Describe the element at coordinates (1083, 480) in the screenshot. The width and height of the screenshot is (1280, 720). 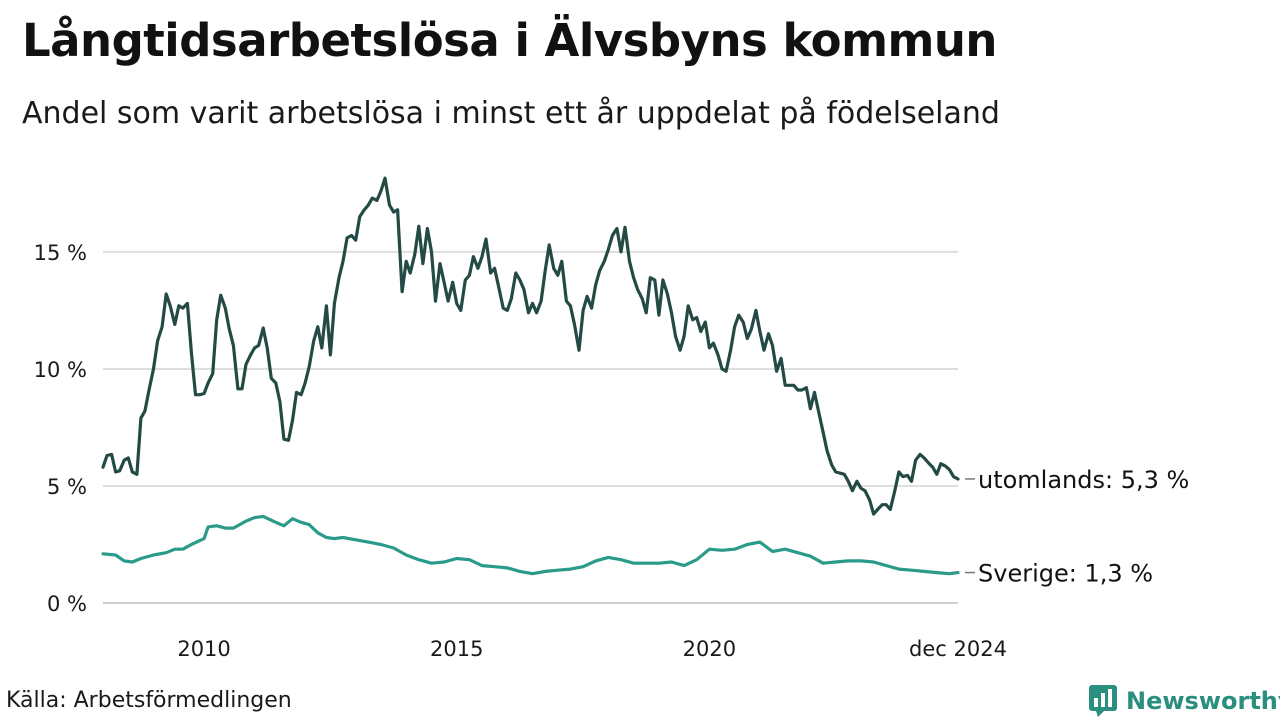
I see `end-label-utomlands: utomlands: 5,3 %` at that location.